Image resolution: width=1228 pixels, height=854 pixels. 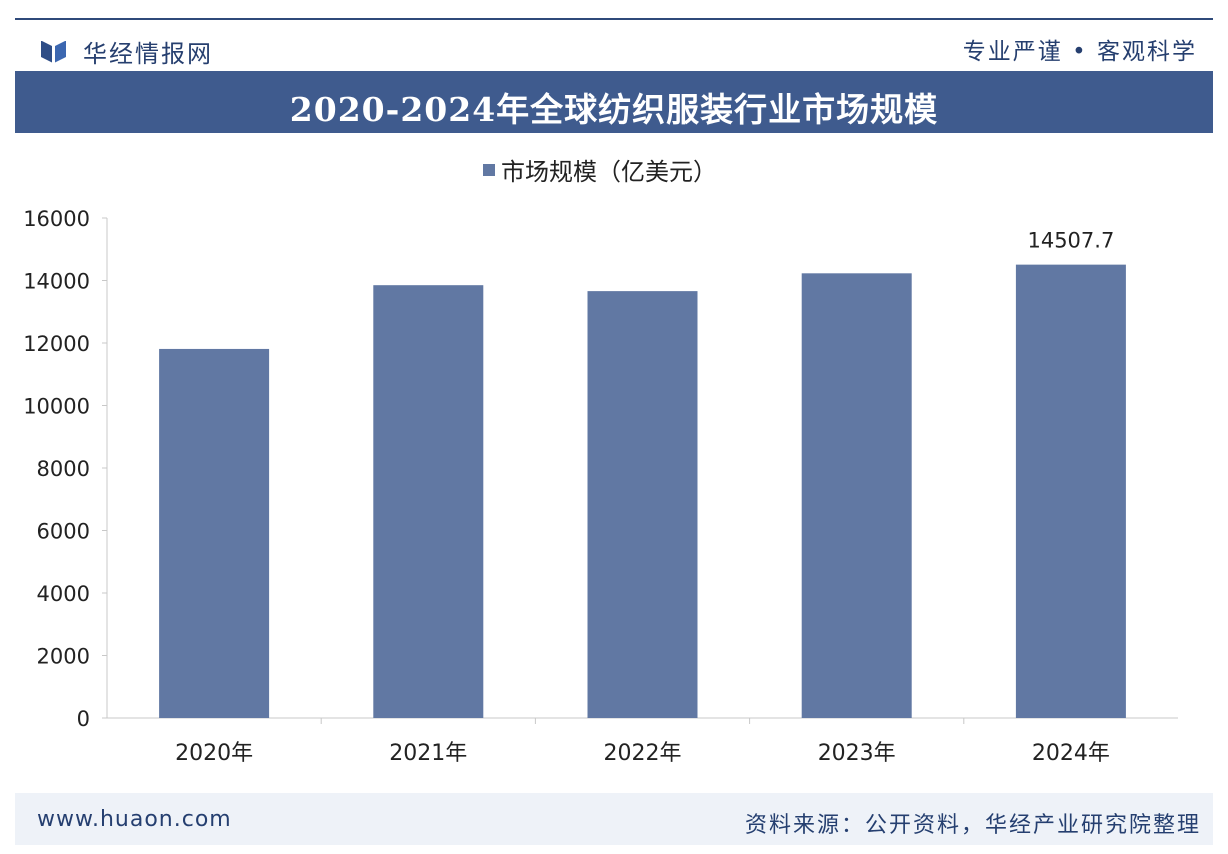 What do you see at coordinates (56, 344) in the screenshot?
I see `y-tick-label: 12000` at bounding box center [56, 344].